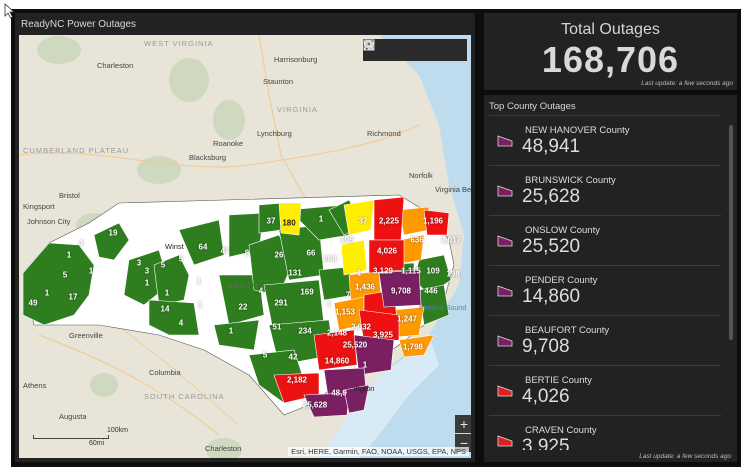 The height and width of the screenshot is (476, 749). I want to click on county-name: CRAVEN County, so click(561, 430).